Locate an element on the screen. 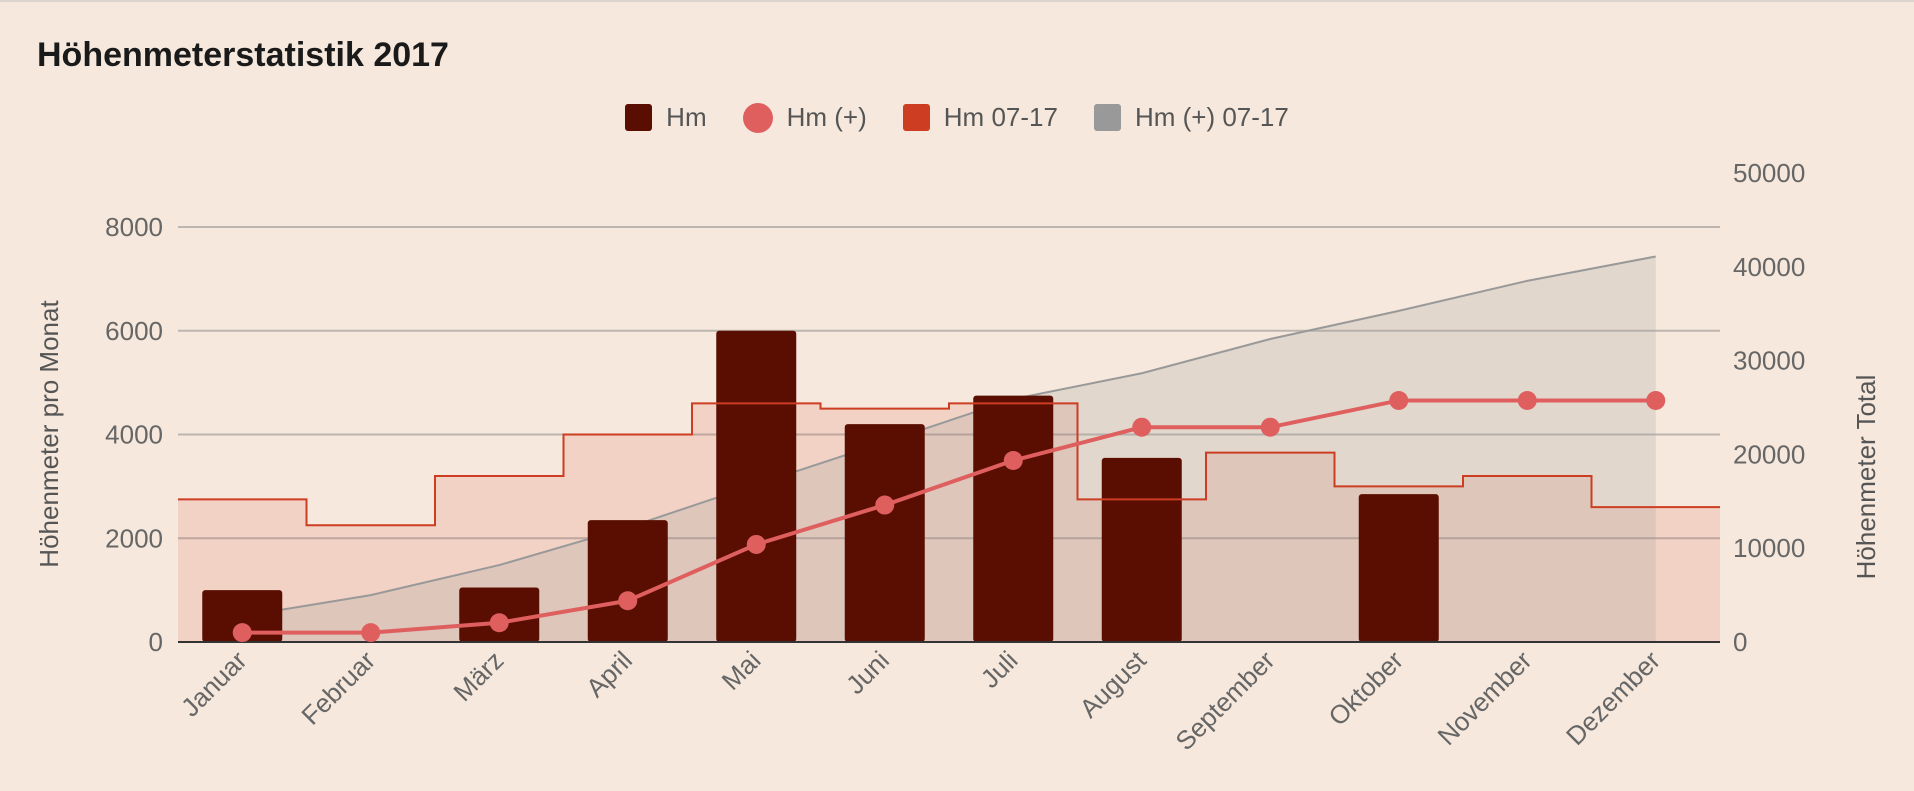 This screenshot has height=791, width=1914. y-tick-label: 6000 is located at coordinates (134, 331).